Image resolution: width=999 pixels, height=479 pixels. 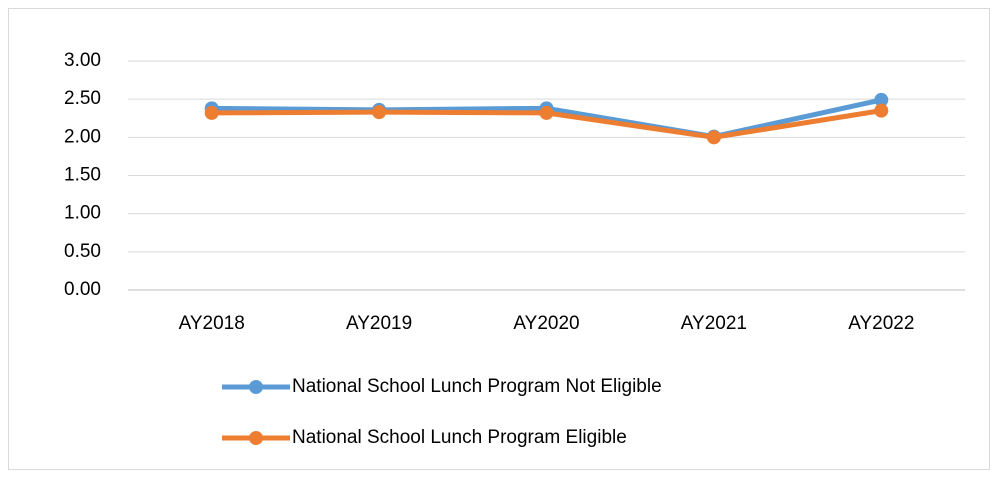 What do you see at coordinates (82, 289) in the screenshot?
I see `y-tick-label: 0.00` at bounding box center [82, 289].